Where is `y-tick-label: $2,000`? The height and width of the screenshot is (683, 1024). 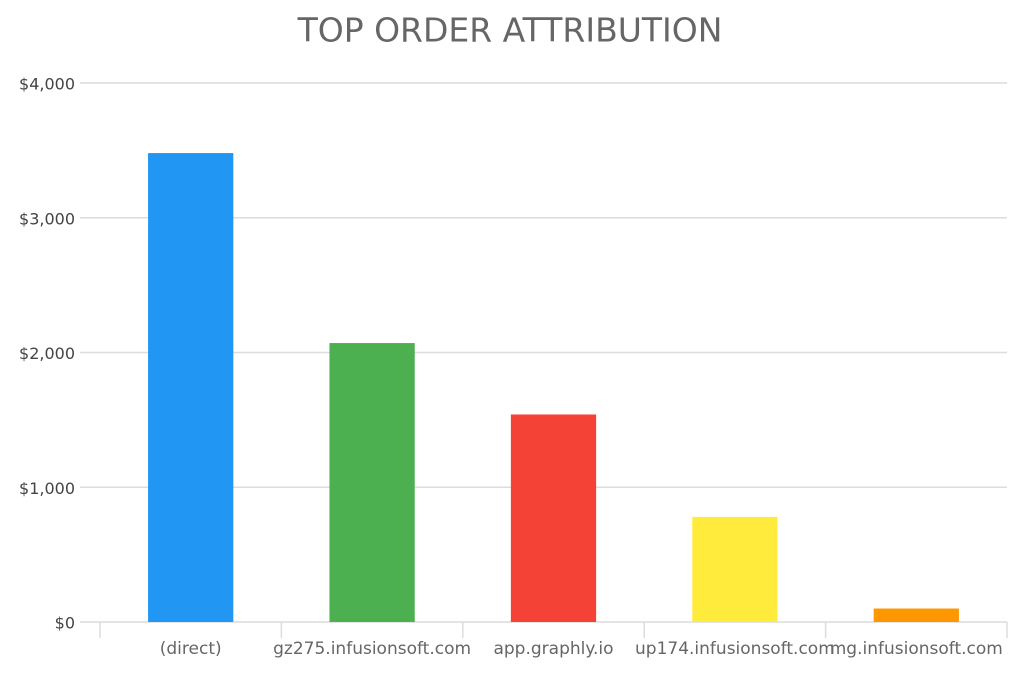
y-tick-label: $2,000 is located at coordinates (47, 353).